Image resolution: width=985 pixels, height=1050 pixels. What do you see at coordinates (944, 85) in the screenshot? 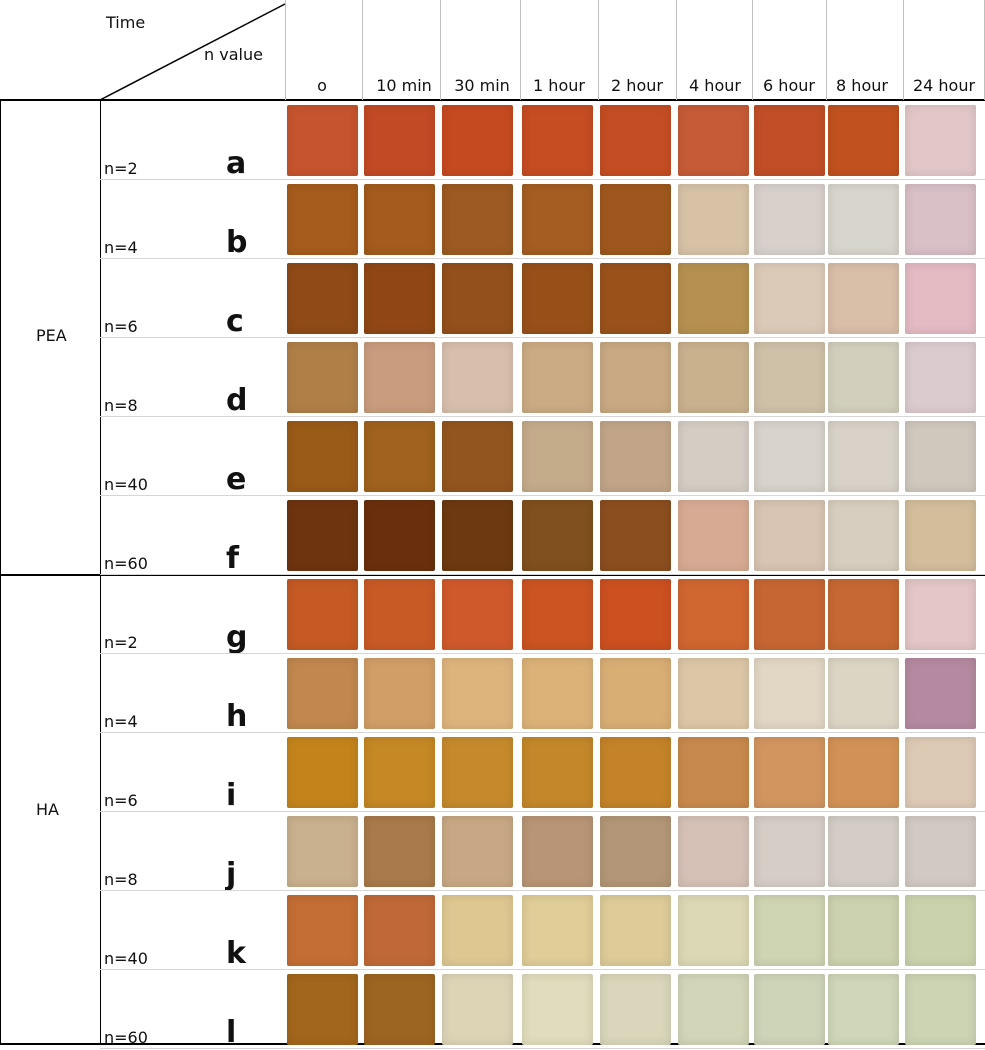
I see `column-header-8: 24 hour` at bounding box center [944, 85].